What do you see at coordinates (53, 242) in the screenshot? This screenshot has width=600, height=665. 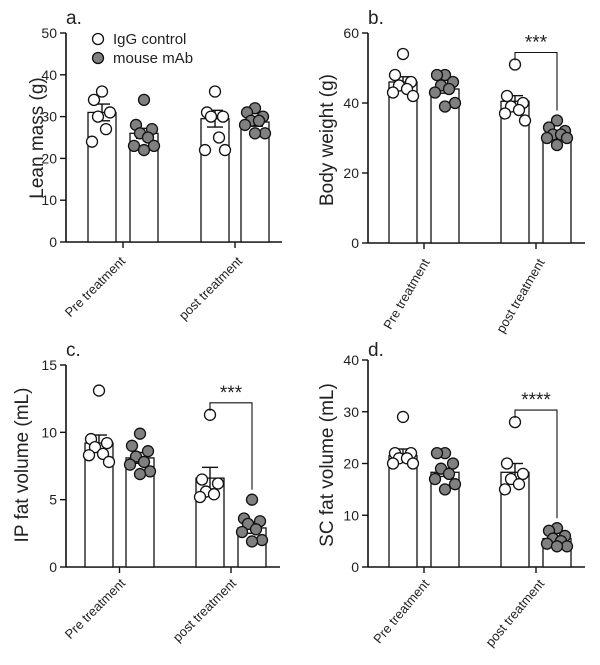 I see `y-tick-label-a-0: 0` at bounding box center [53, 242].